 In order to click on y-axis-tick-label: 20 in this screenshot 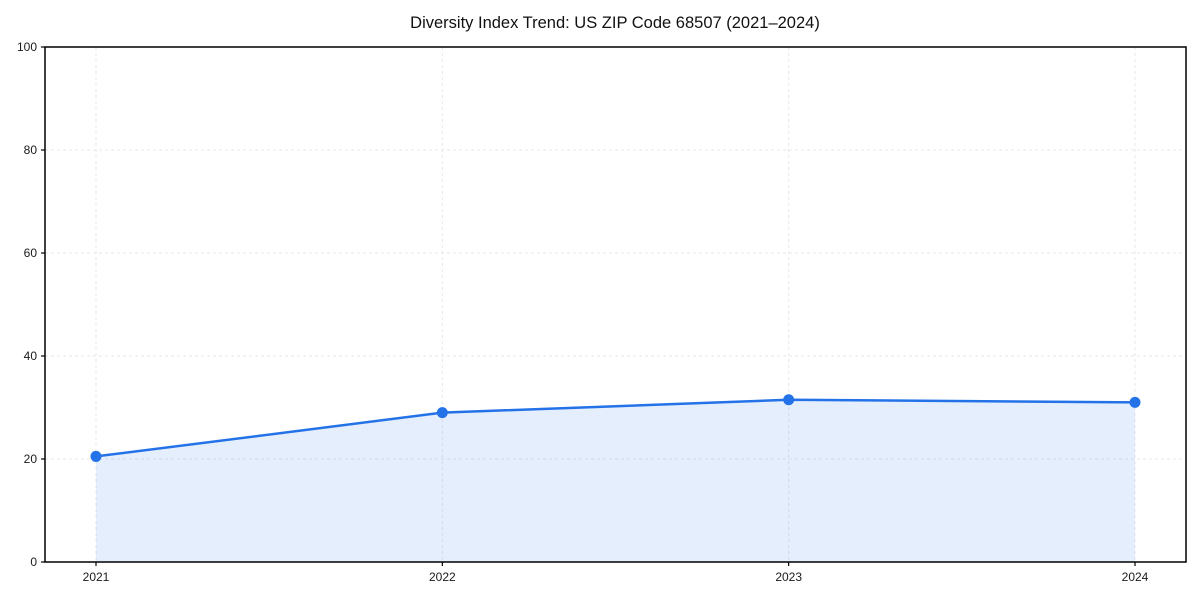, I will do `click(31, 459)`.